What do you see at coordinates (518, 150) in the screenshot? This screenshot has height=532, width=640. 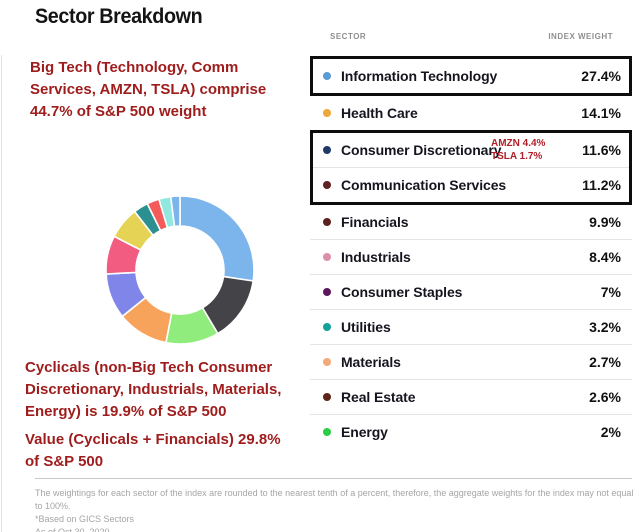 I see `stock-weight-note: AMZN 4.4% TSLA 1.7%` at bounding box center [518, 150].